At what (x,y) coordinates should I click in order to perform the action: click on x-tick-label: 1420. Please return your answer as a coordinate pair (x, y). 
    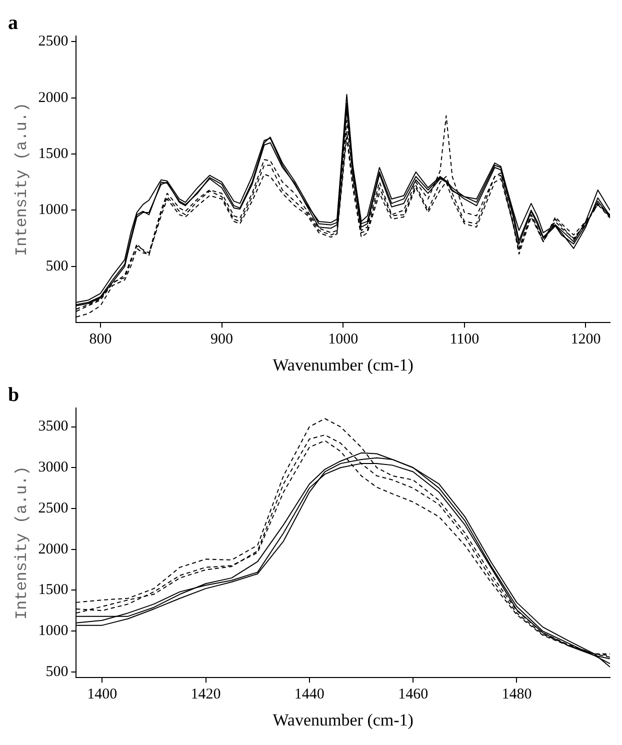
    Looking at the image, I should click on (205, 694).